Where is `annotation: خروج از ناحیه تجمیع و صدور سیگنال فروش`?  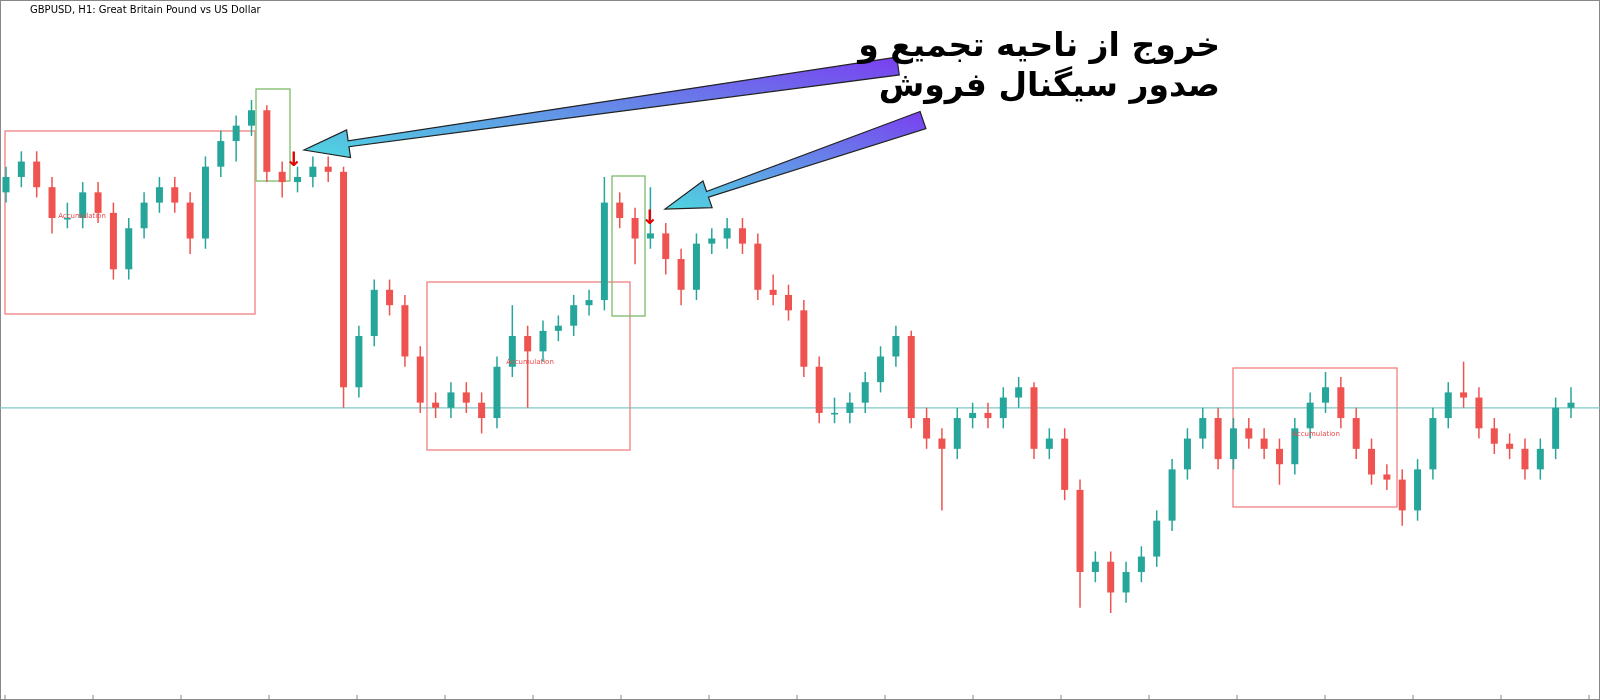 annotation: خروج از ناحیه تجمیع و صدور سیگنال فروش is located at coordinates (1039, 65).